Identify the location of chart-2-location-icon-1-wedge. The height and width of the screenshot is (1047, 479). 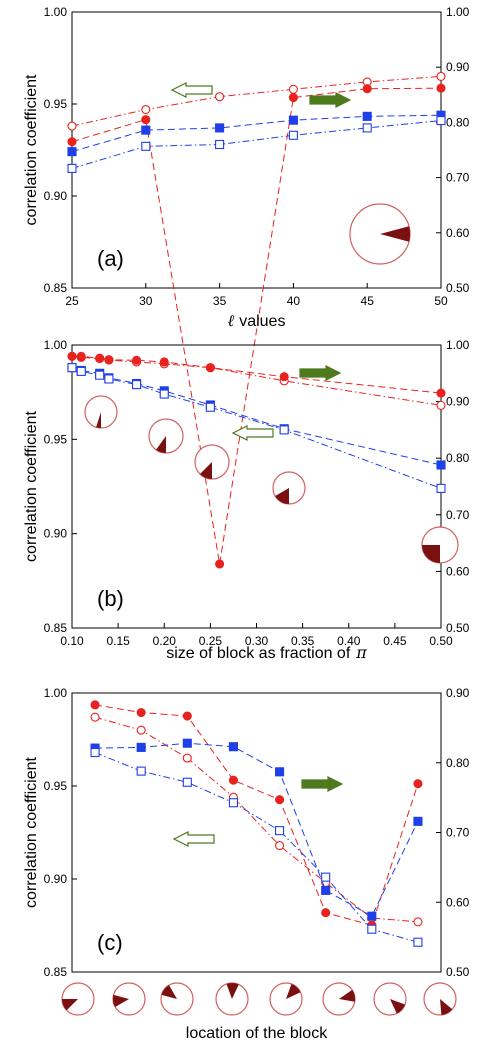
(121, 1000).